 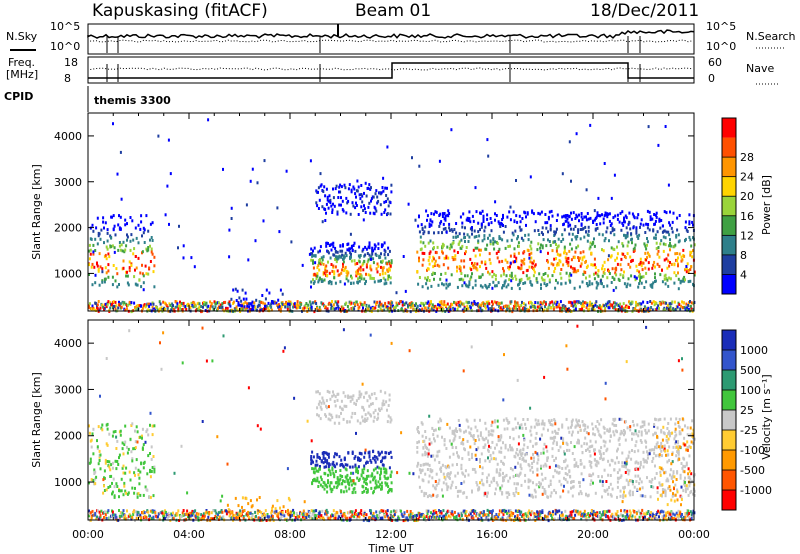 What do you see at coordinates (68, 273) in the screenshot?
I see `y-tick-label: 1000` at bounding box center [68, 273].